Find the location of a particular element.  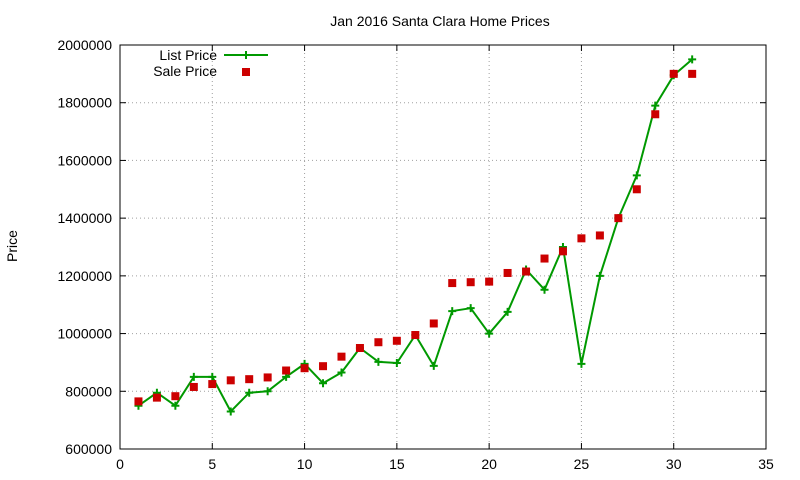

y-tick-label: 1000000 is located at coordinates (84, 334).